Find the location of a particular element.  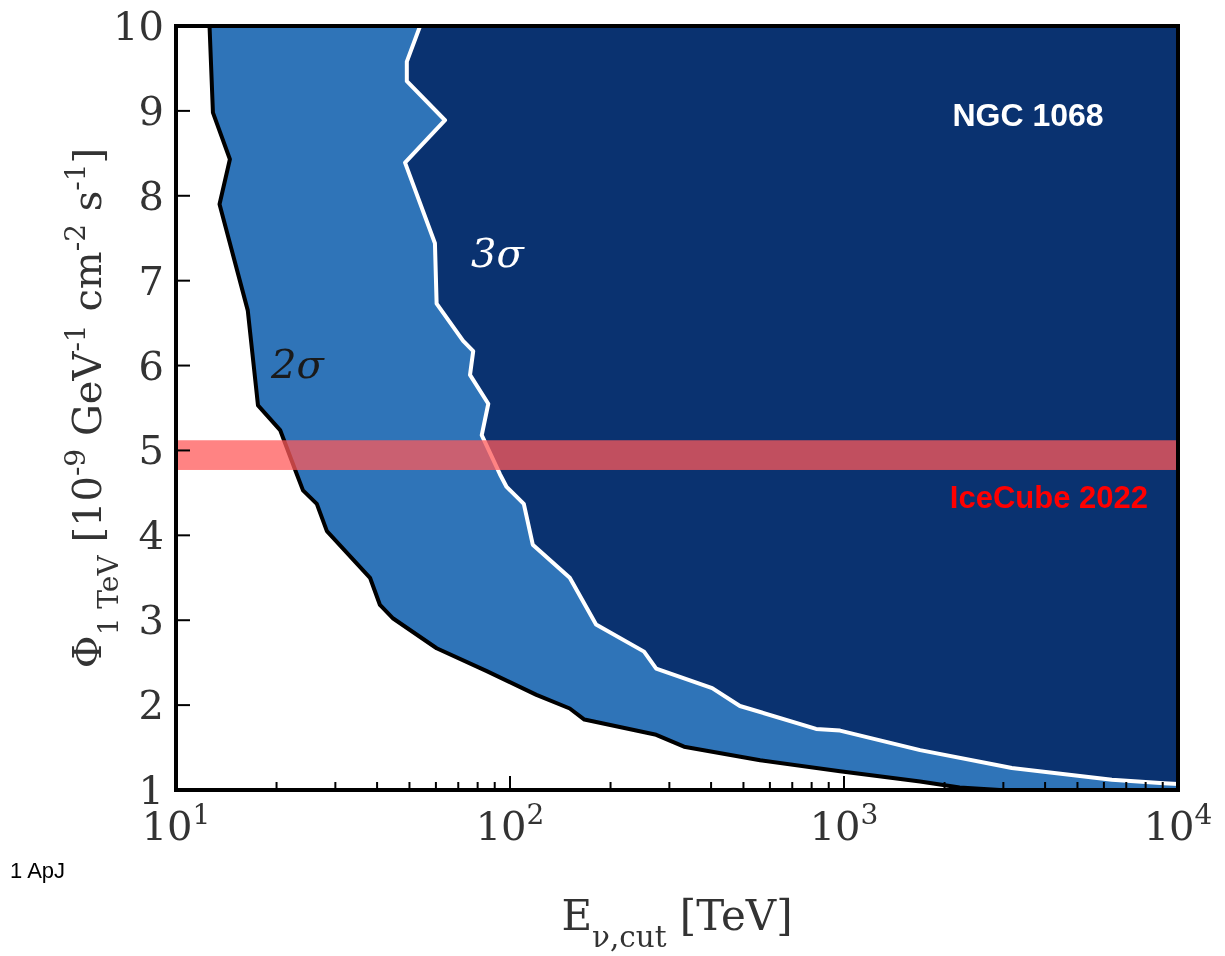

annotation: NGC 1068 is located at coordinates (1028, 115).